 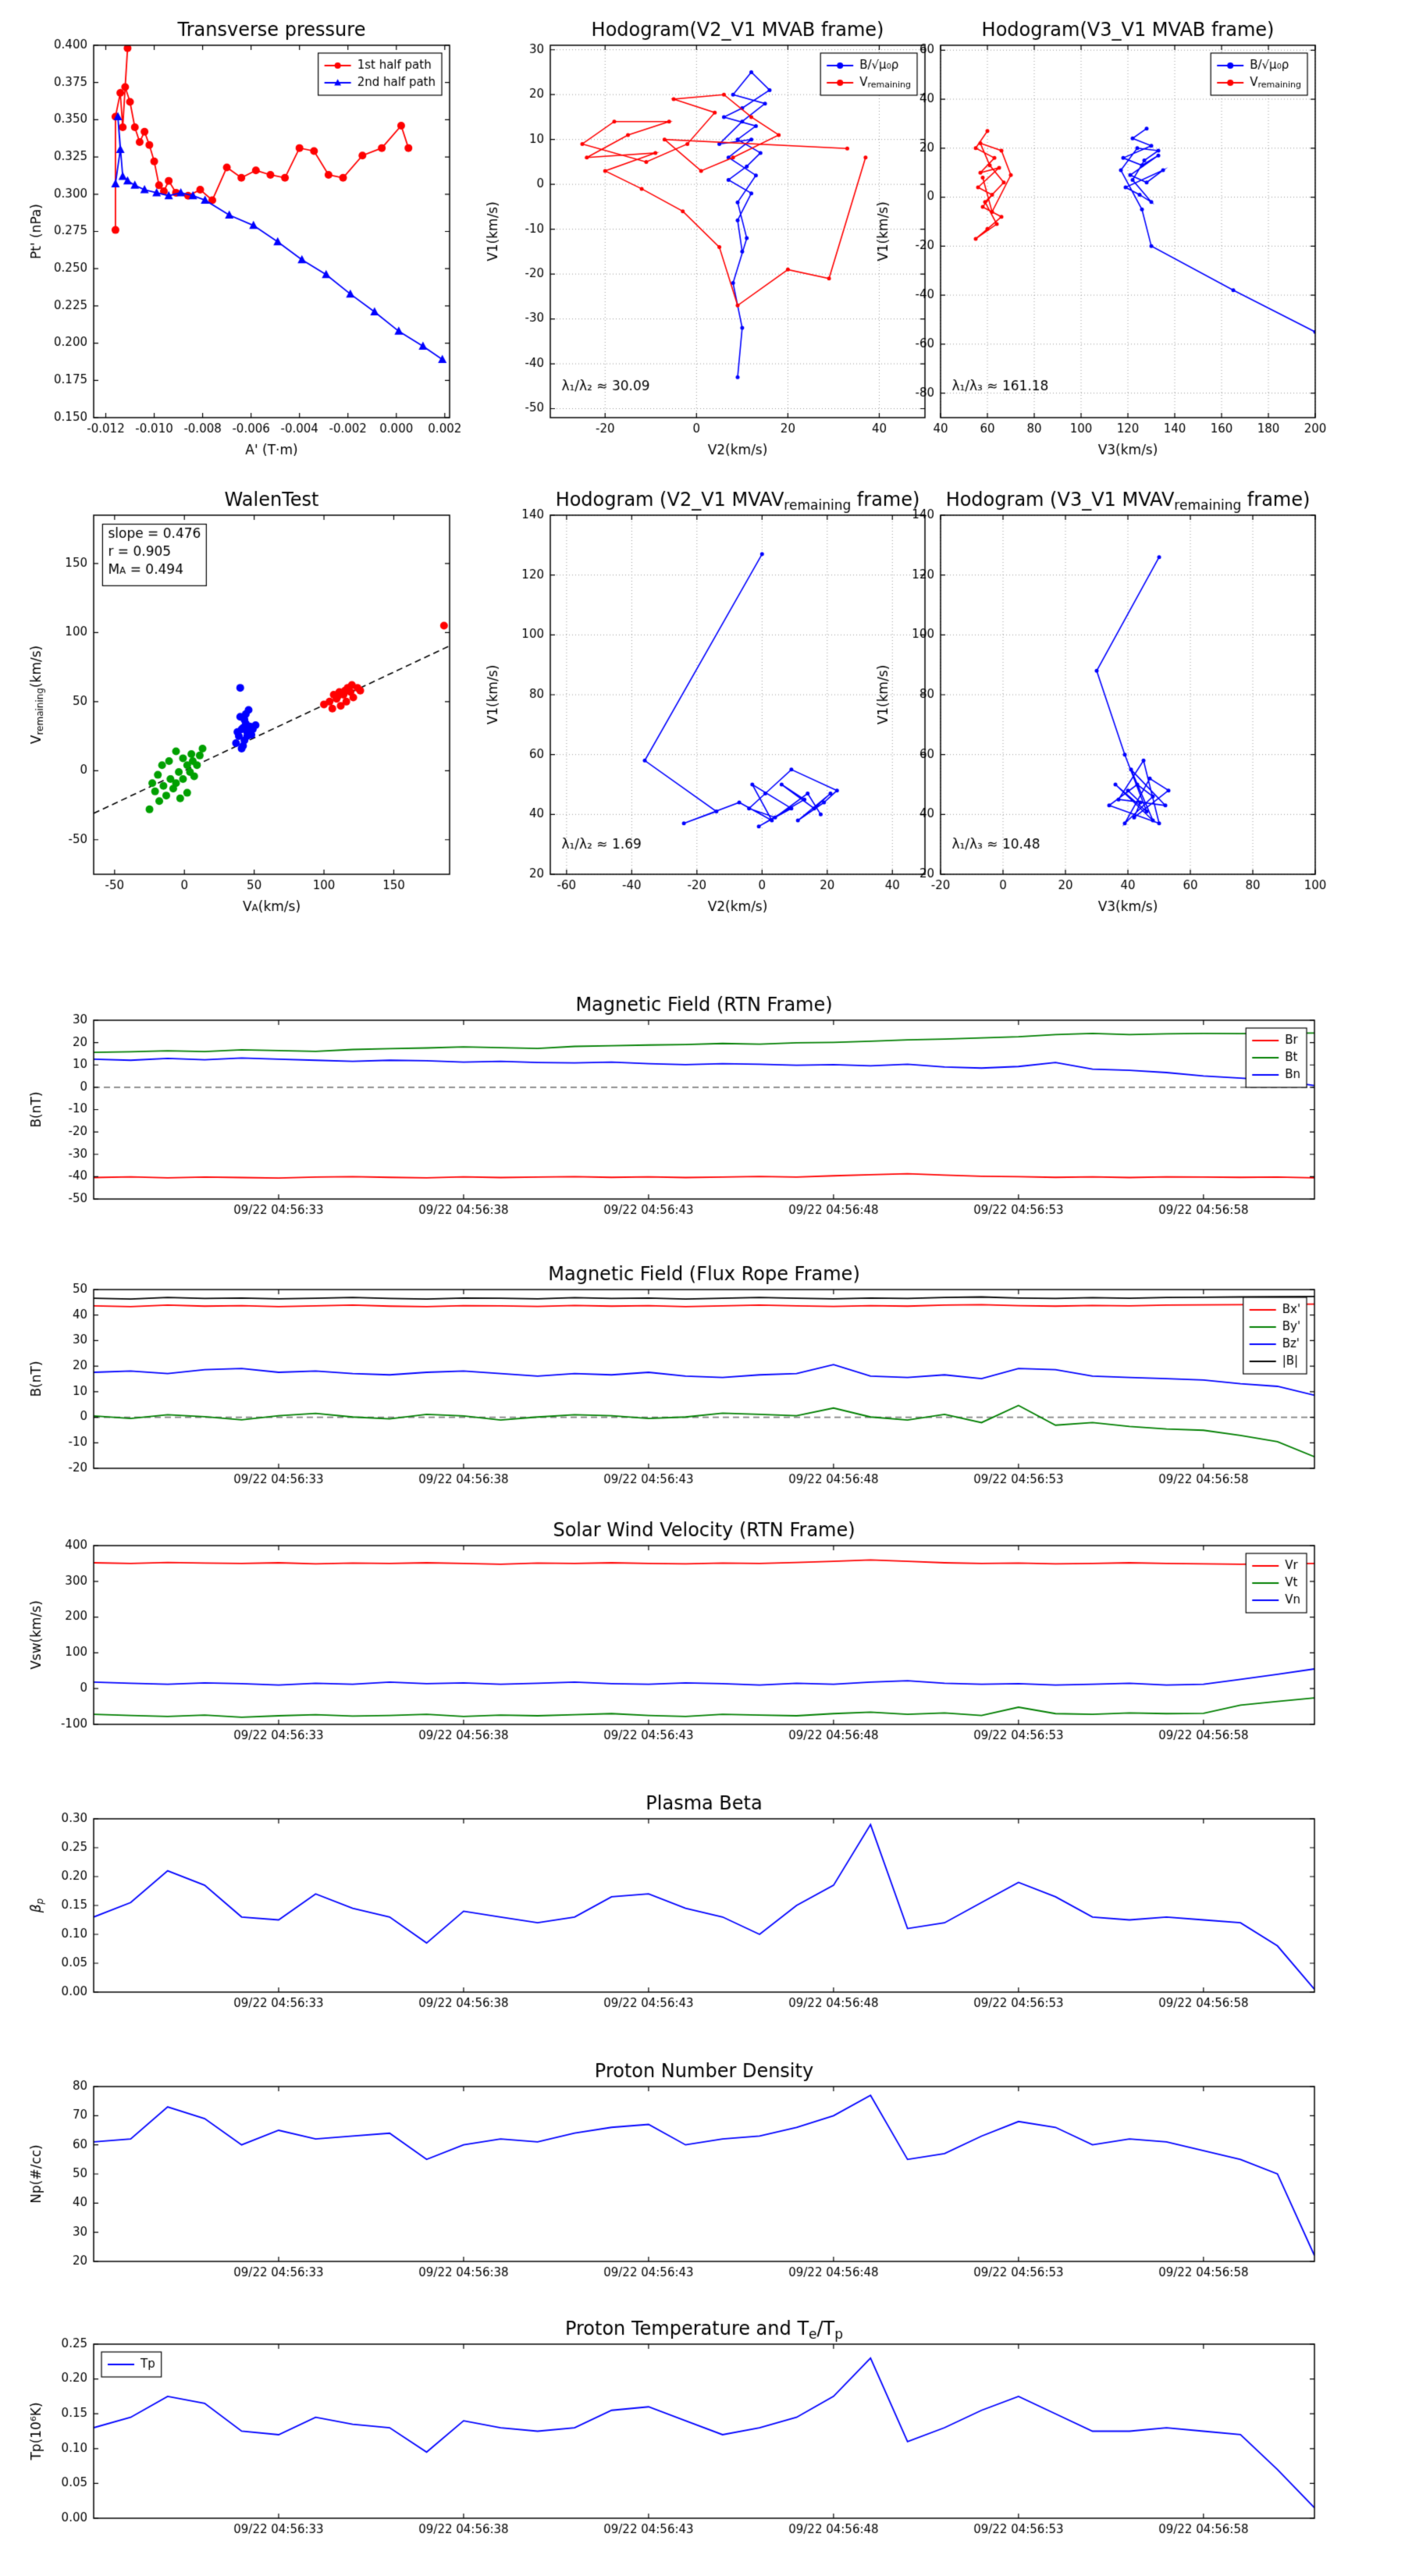 I want to click on chart-plasma-beta, so click(x=686, y=1909).